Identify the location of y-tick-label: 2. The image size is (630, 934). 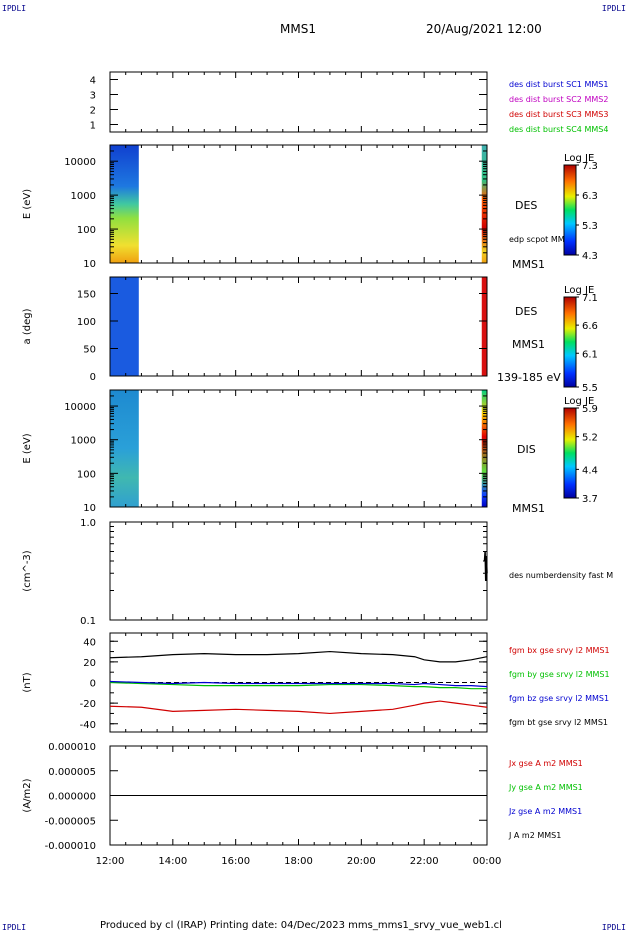
(93, 111).